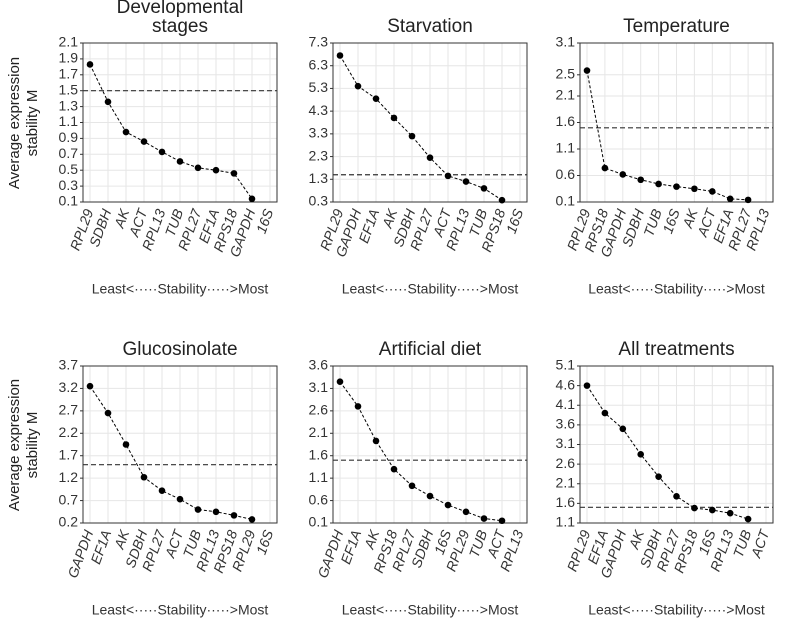 The image size is (787, 628). What do you see at coordinates (69, 410) in the screenshot?
I see `y-tick-label: 2.7` at bounding box center [69, 410].